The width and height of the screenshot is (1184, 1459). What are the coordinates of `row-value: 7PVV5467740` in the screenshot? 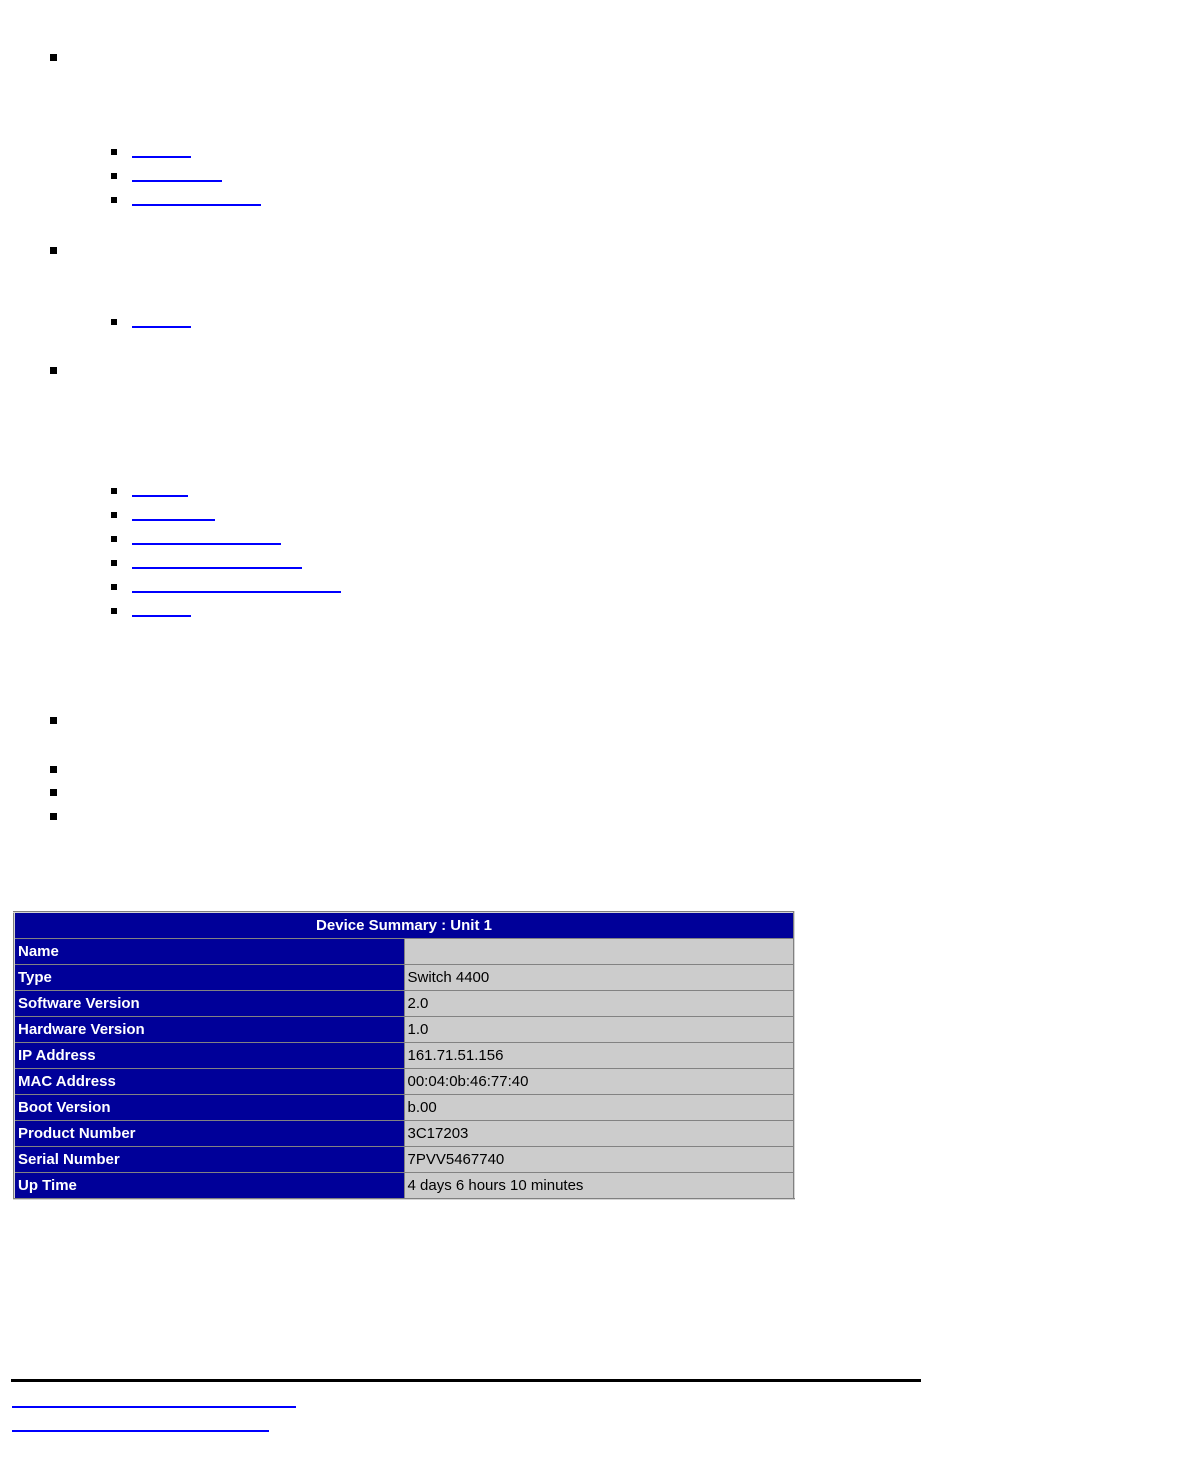 It's located at (599, 1159).